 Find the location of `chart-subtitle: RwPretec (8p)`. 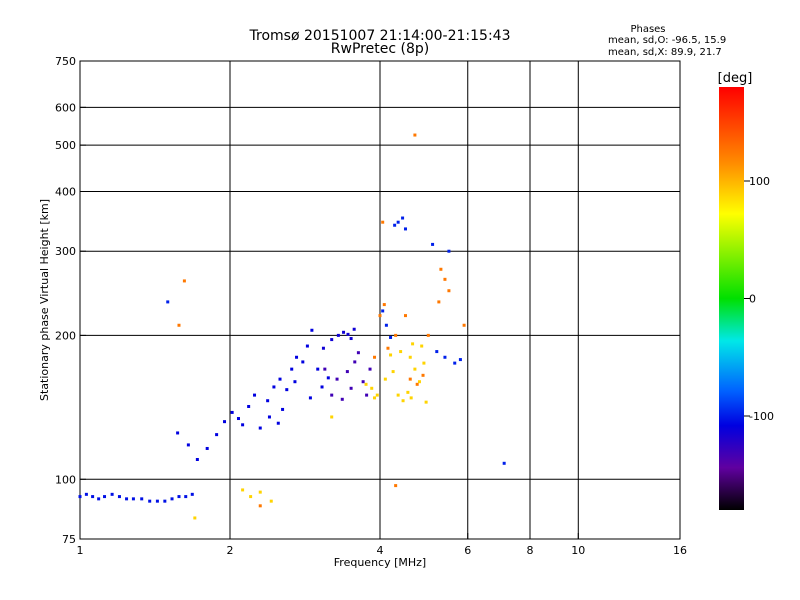

chart-subtitle: RwPretec (8p) is located at coordinates (380, 49).